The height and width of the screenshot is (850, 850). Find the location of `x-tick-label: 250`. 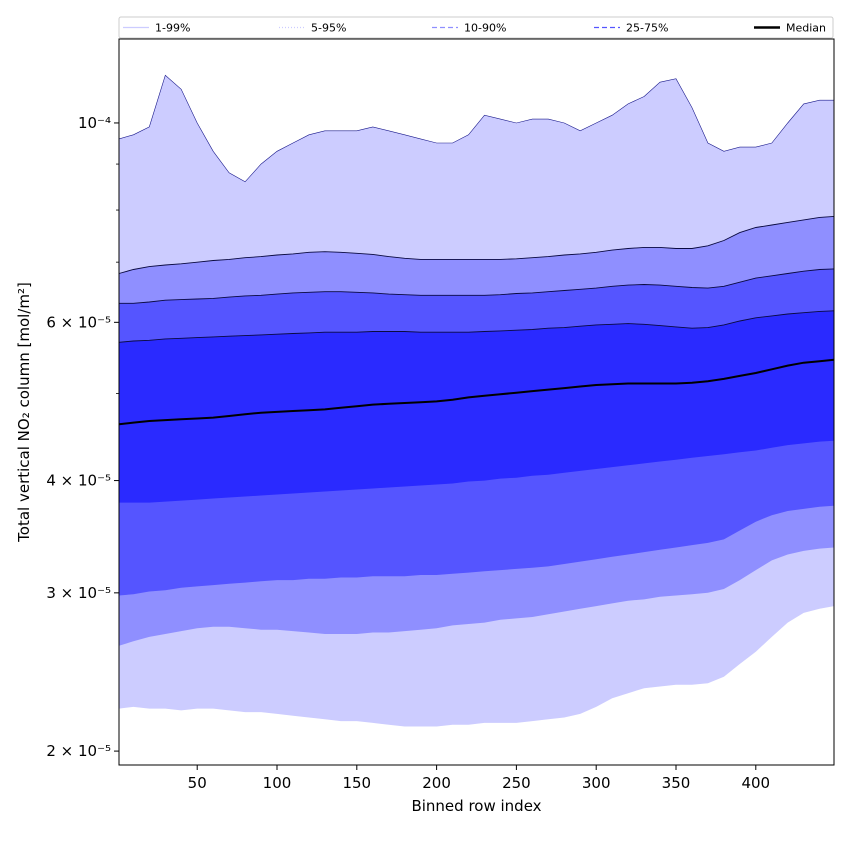

x-tick-label: 250 is located at coordinates (516, 783).